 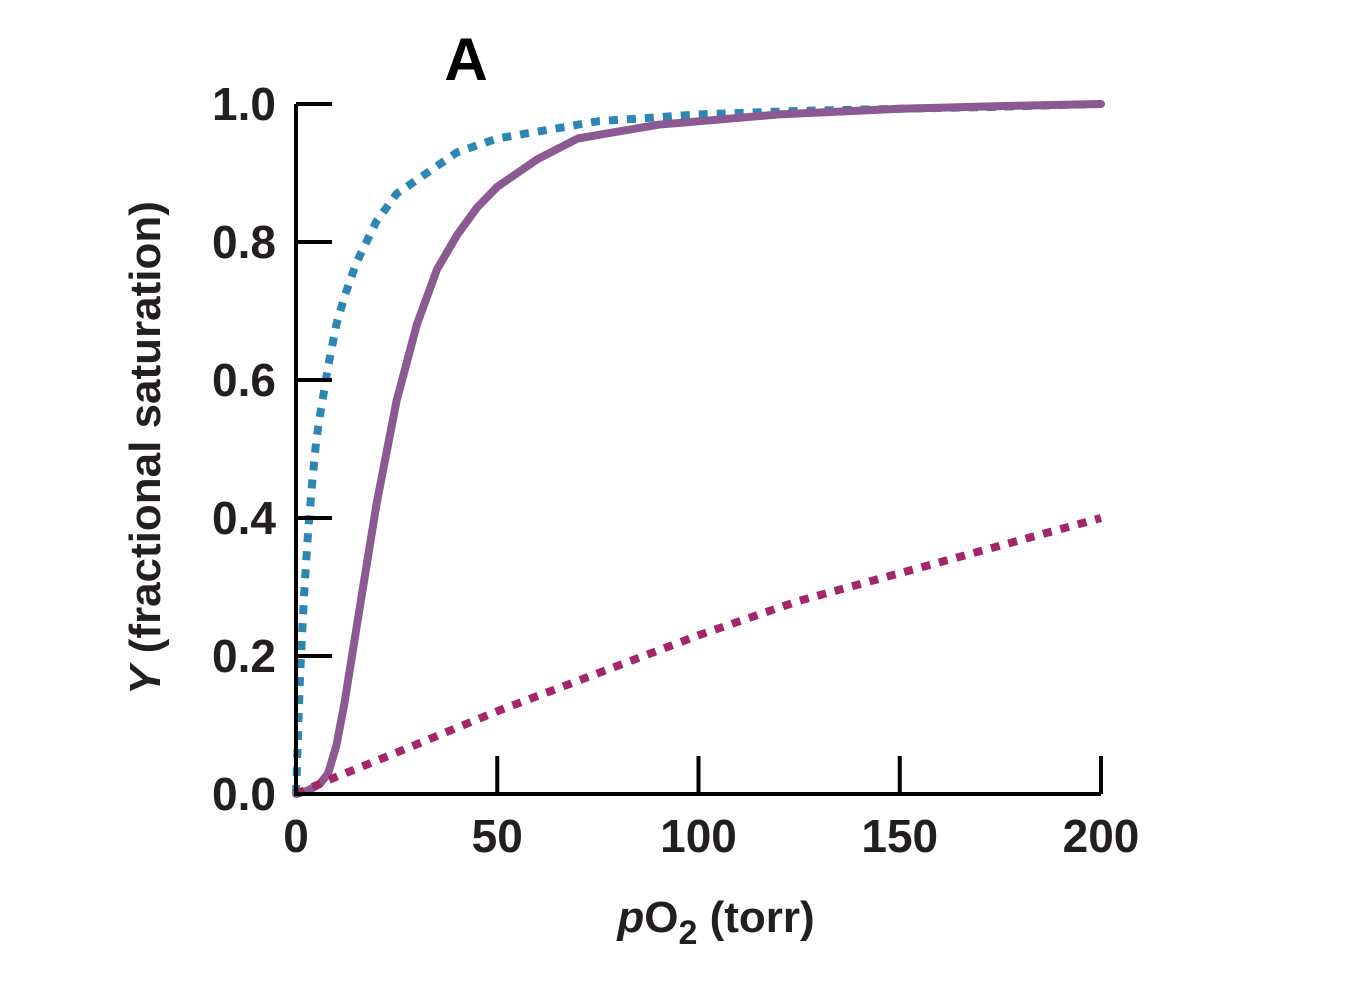 I want to click on x-axis-title-main: O, so click(x=661, y=917).